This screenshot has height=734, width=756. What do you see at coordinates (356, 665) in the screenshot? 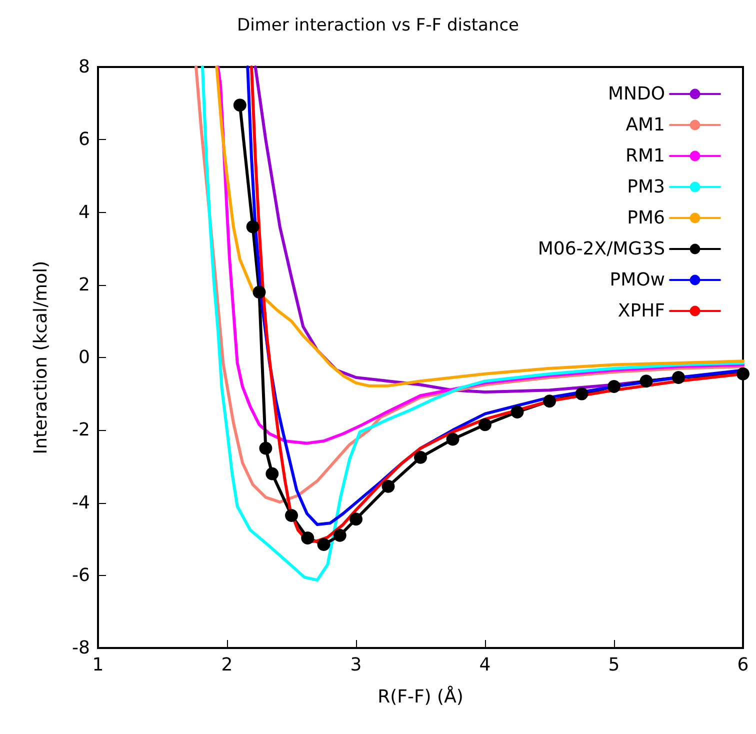
I see `x-tick-label: 3` at bounding box center [356, 665].